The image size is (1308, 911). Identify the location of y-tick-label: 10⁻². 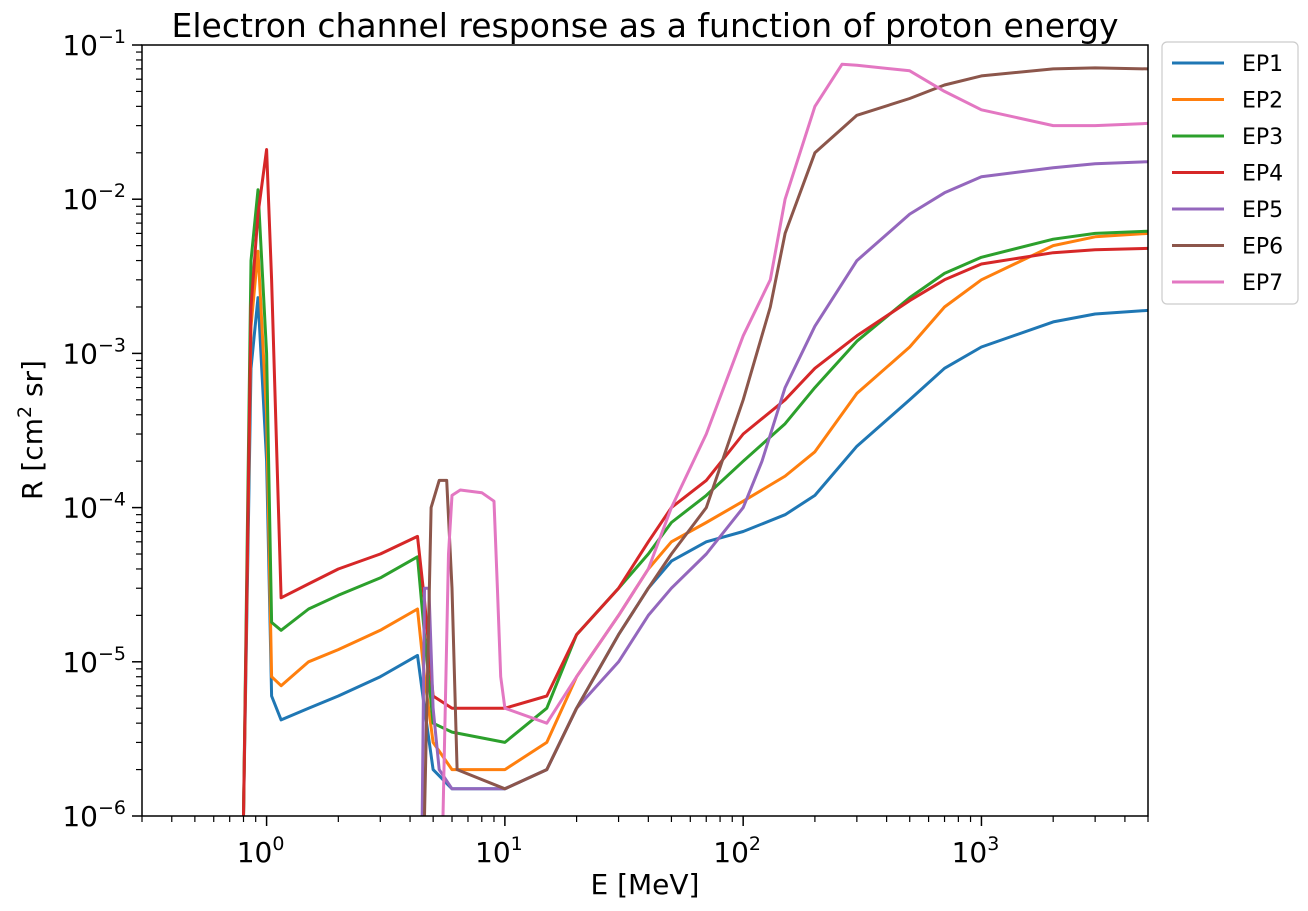
(94, 198).